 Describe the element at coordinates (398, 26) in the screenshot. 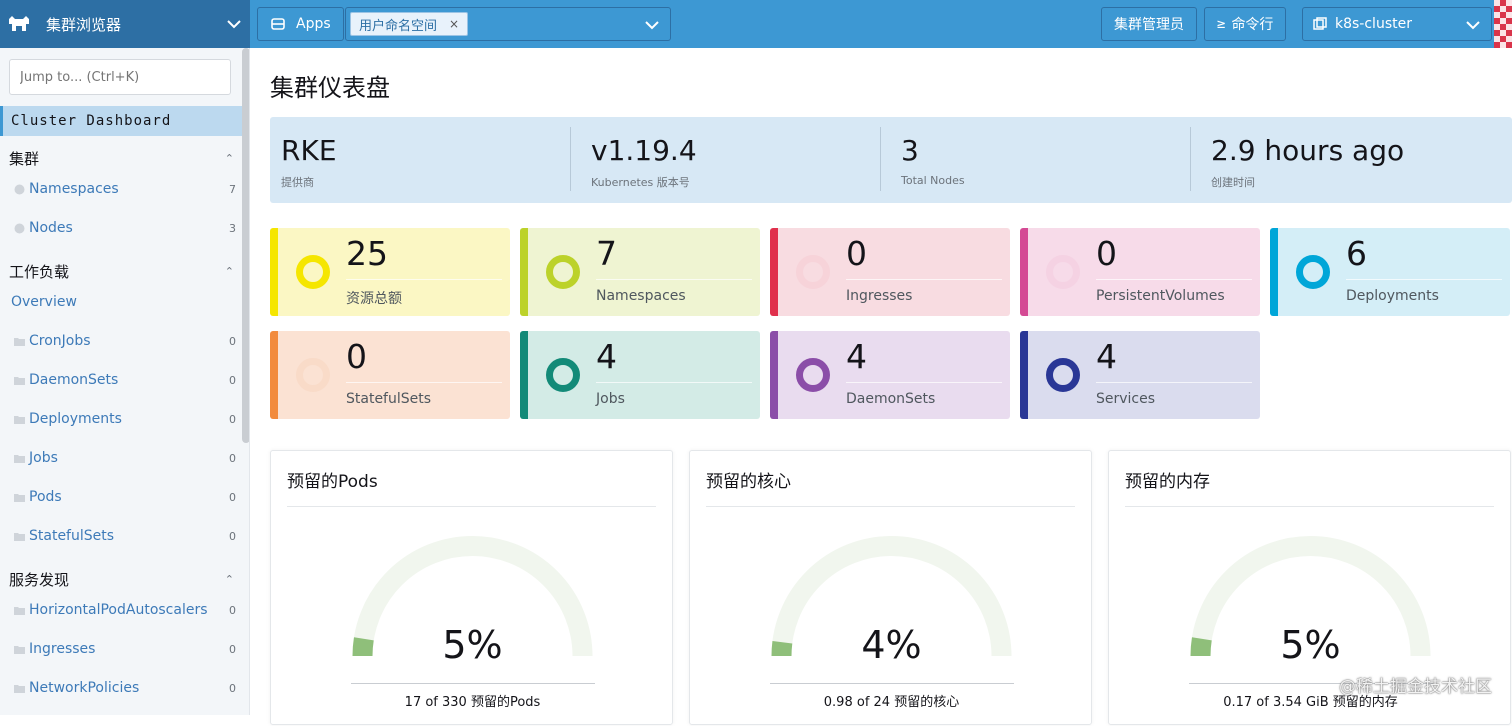

I see `namespace-tag-label: 用户命名空间` at that location.